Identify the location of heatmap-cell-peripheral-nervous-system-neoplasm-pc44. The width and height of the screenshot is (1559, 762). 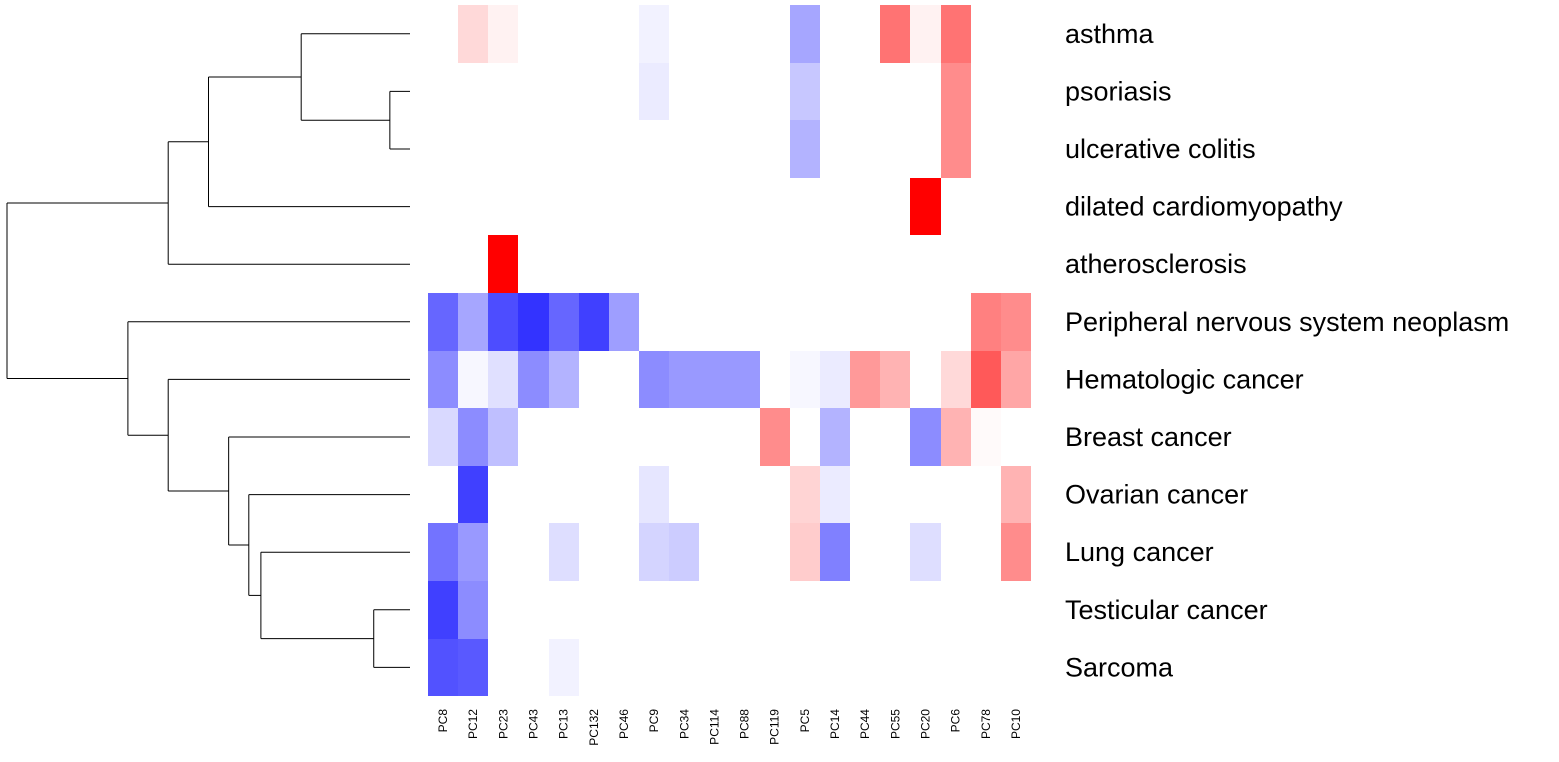
(865, 322).